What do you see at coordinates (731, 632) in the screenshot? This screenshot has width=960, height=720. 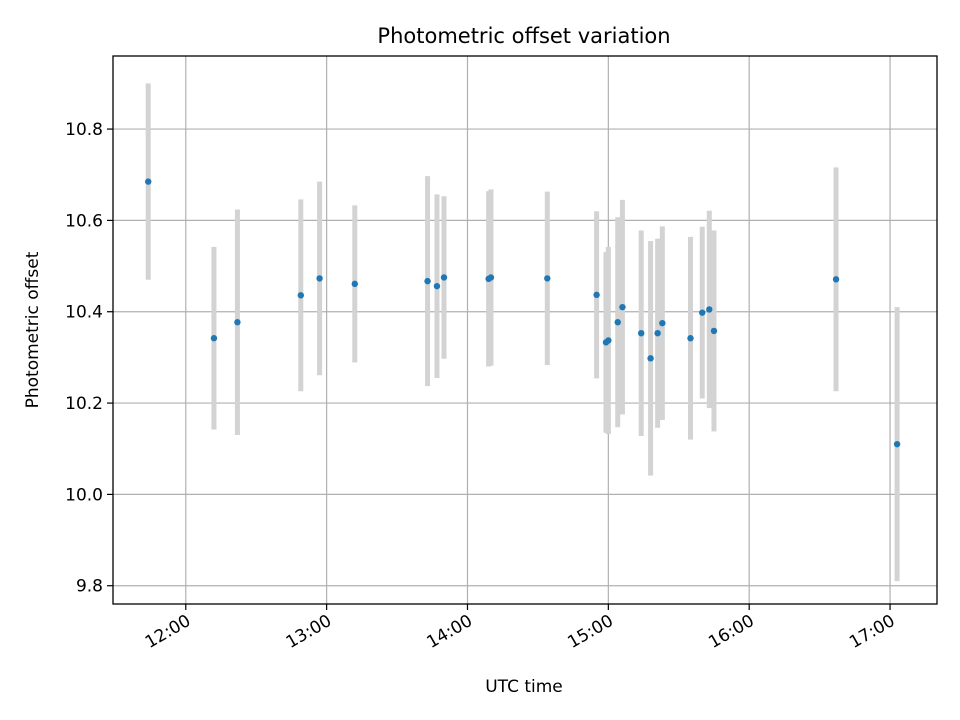 I see `x-tick-label: 16:00` at bounding box center [731, 632].